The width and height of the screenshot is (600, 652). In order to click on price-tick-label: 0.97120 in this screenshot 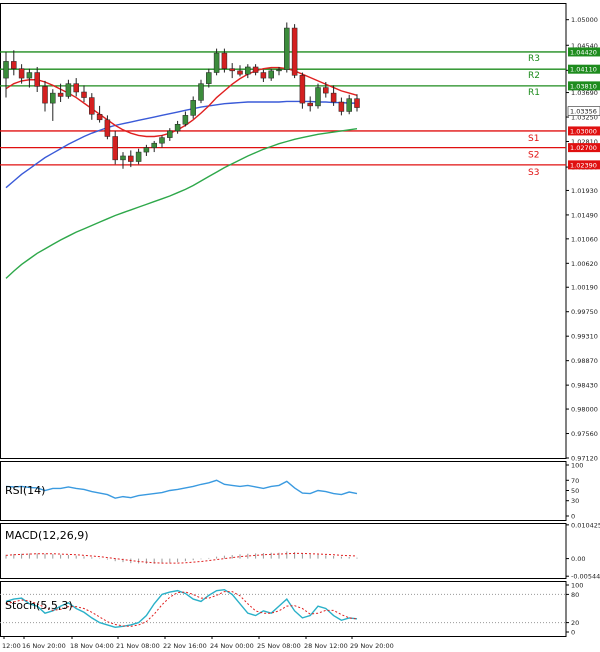, I will do `click(584, 459)`.